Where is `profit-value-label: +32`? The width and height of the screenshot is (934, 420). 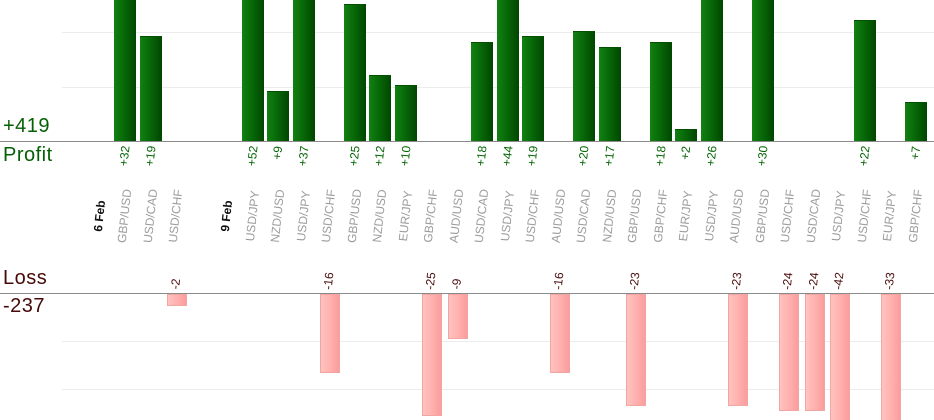 profit-value-label: +32 is located at coordinates (124, 156).